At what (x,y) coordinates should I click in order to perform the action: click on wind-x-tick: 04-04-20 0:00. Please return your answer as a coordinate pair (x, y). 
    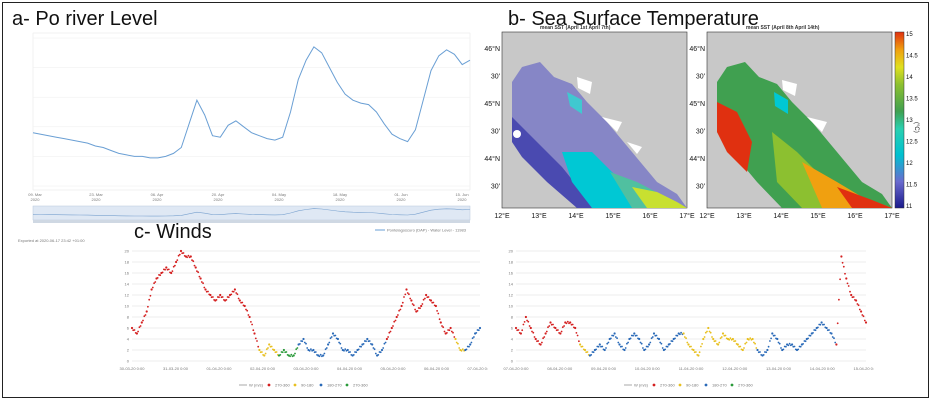
    Looking at the image, I should click on (350, 368).